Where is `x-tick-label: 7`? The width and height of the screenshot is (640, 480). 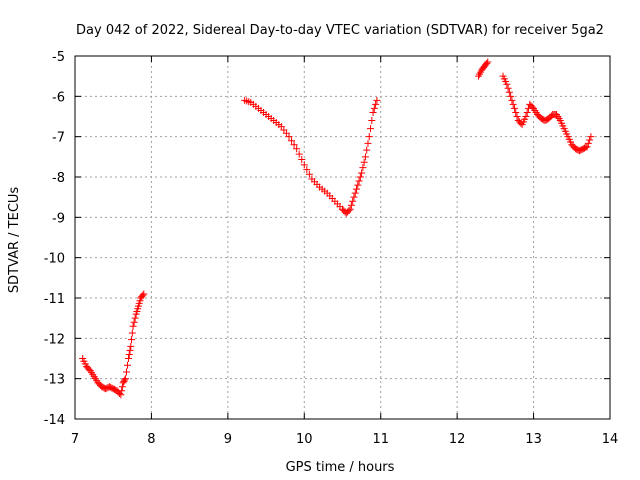 x-tick-label: 7 is located at coordinates (75, 439).